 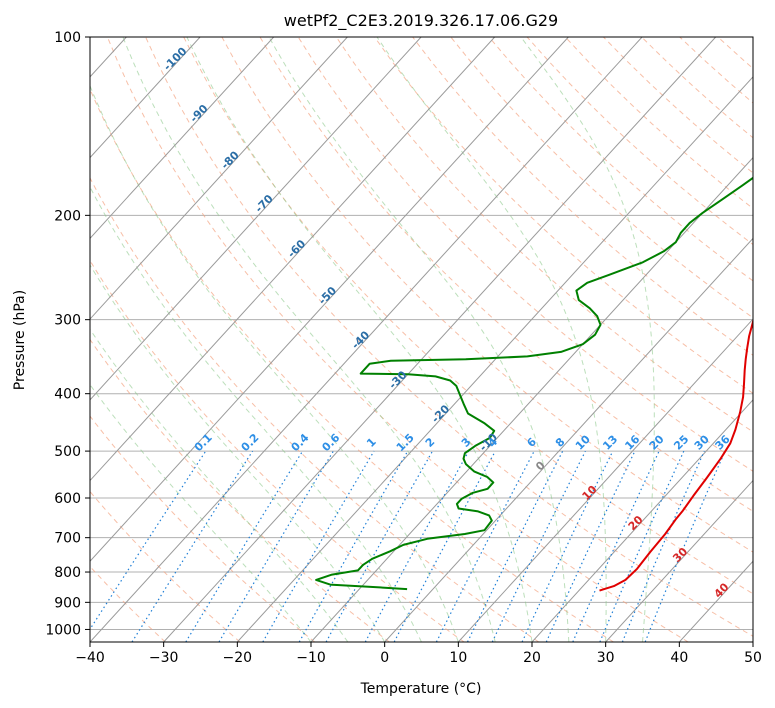 I want to click on mixing-ratio-label: 2, so click(x=430, y=442).